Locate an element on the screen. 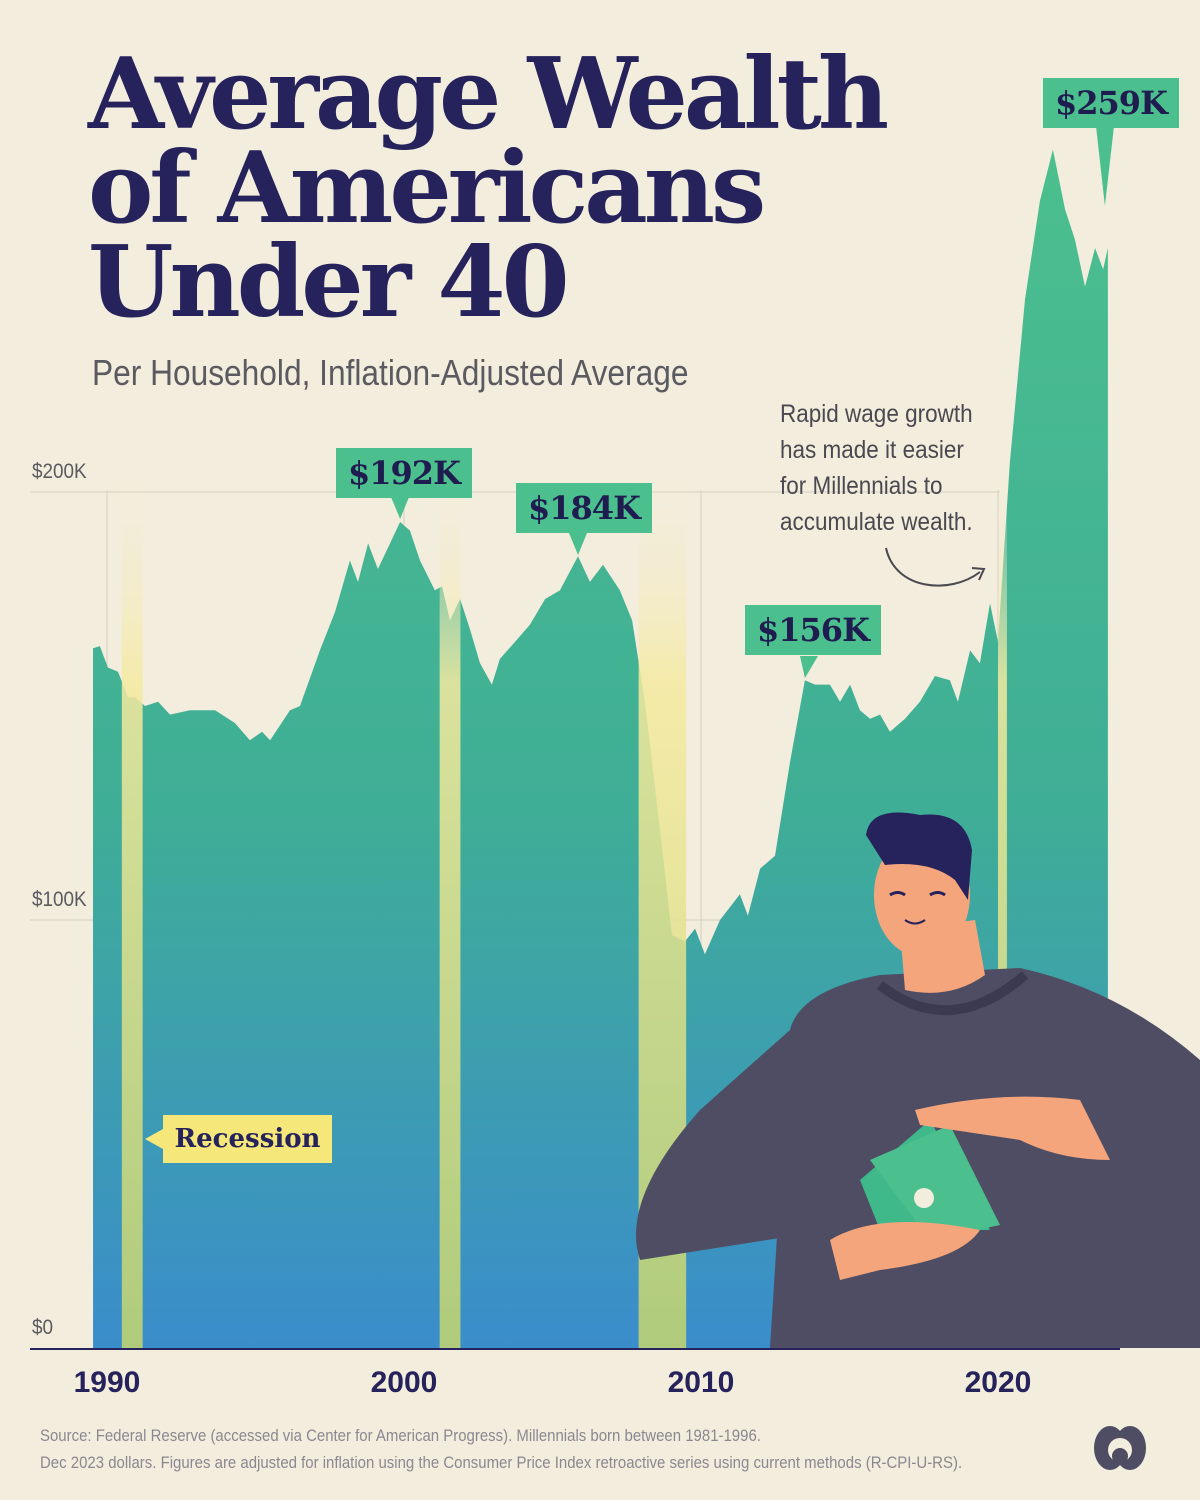  y-tick-label: $100K is located at coordinates (59, 899).